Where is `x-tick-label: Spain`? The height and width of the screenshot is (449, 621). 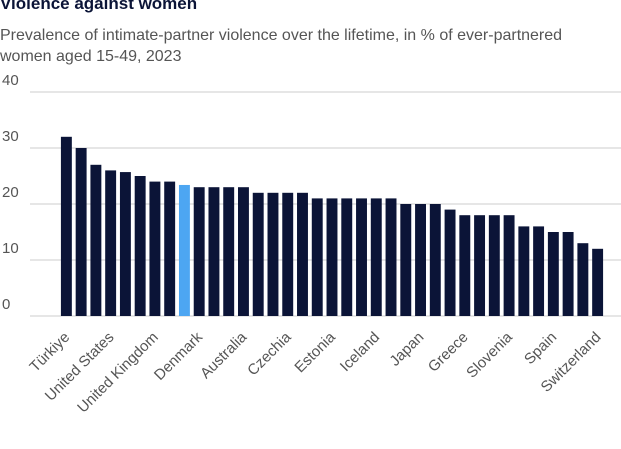 x-tick-label: Spain is located at coordinates (540, 348).